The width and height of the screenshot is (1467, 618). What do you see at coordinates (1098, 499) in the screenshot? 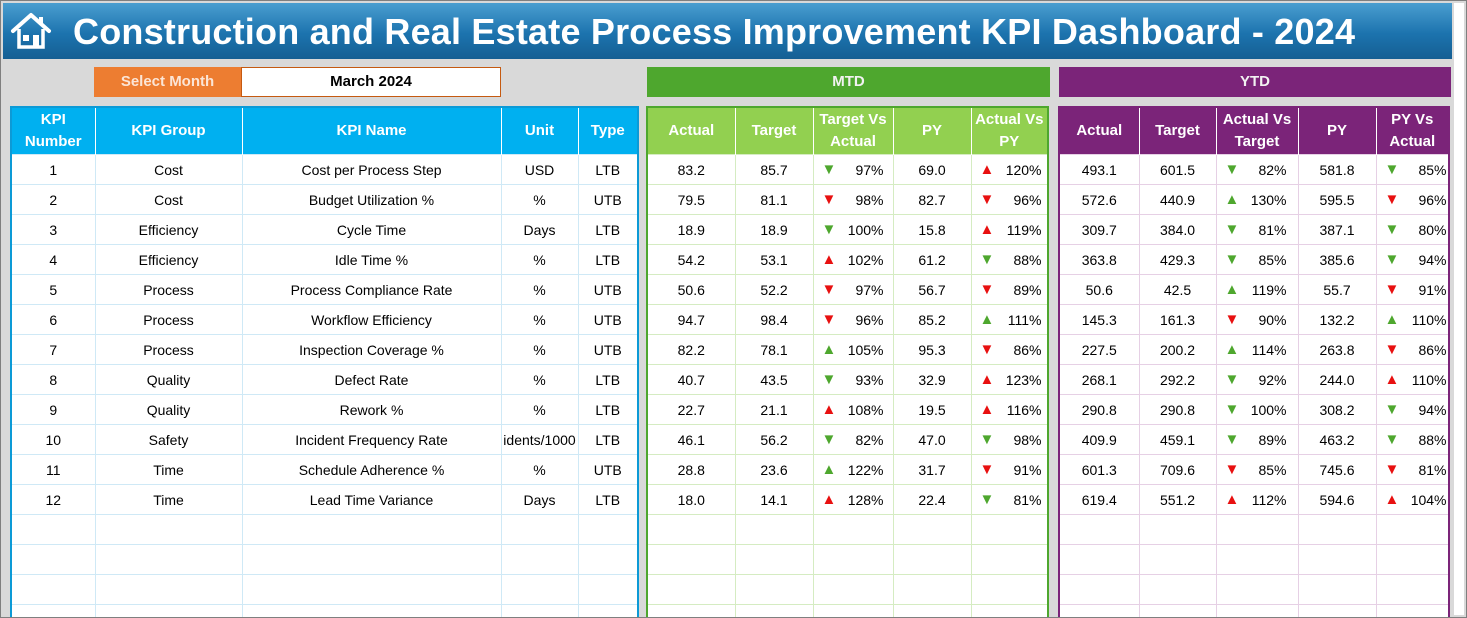
I see `ytd-actual-cell: 619.4` at bounding box center [1098, 499].